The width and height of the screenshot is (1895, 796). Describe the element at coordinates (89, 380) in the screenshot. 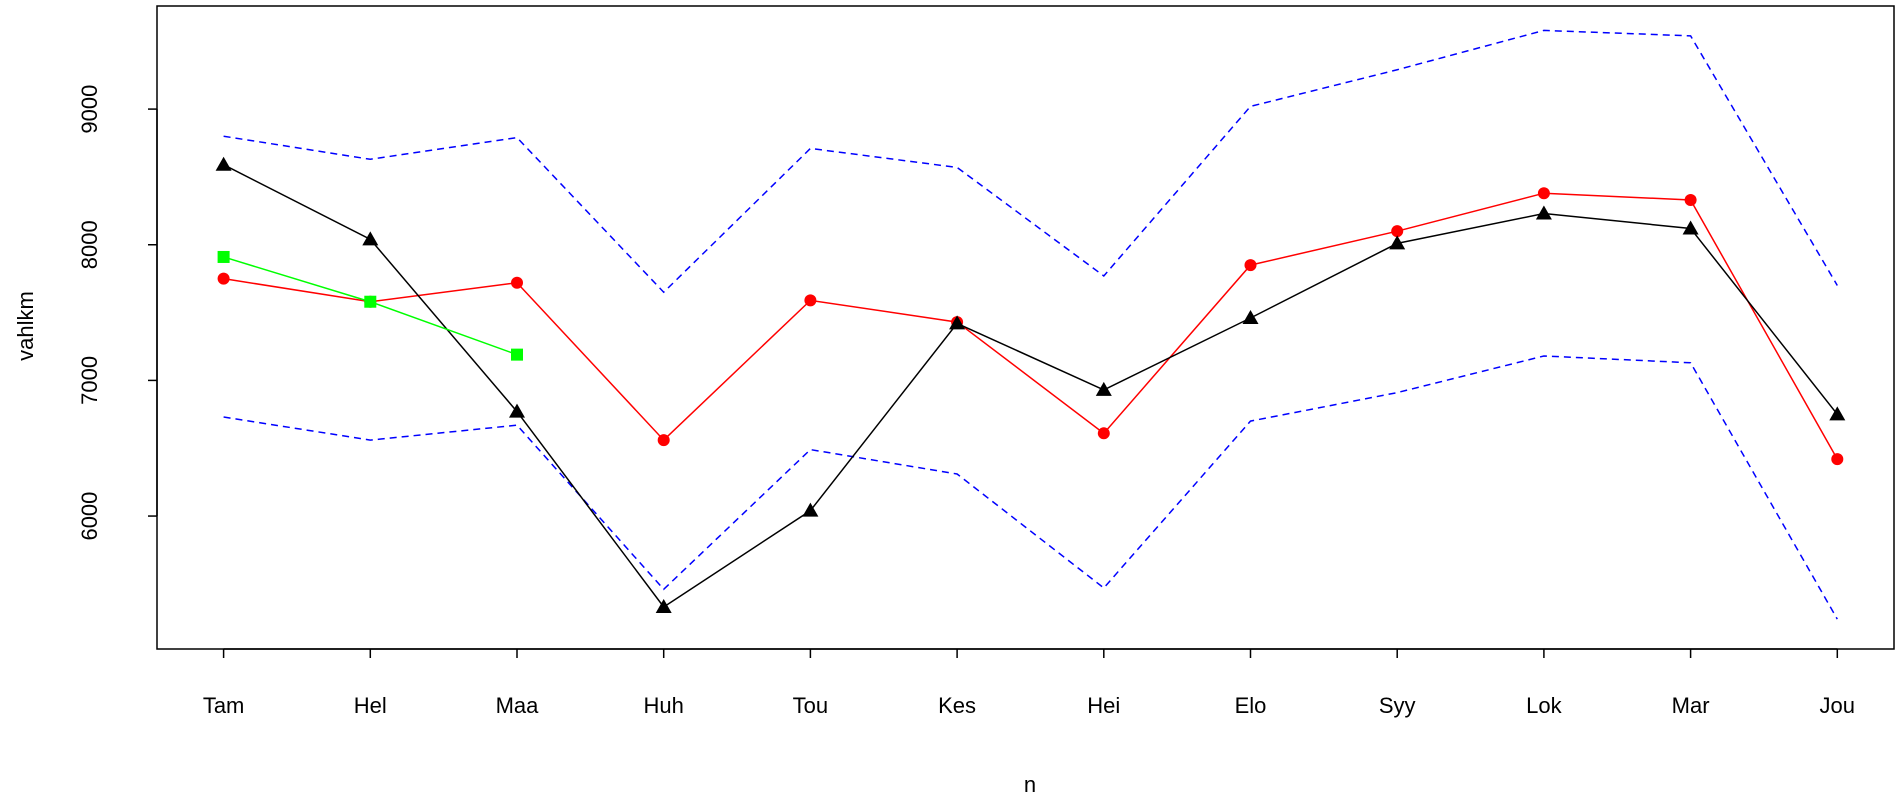

I see `y-tick-label: 7000` at that location.